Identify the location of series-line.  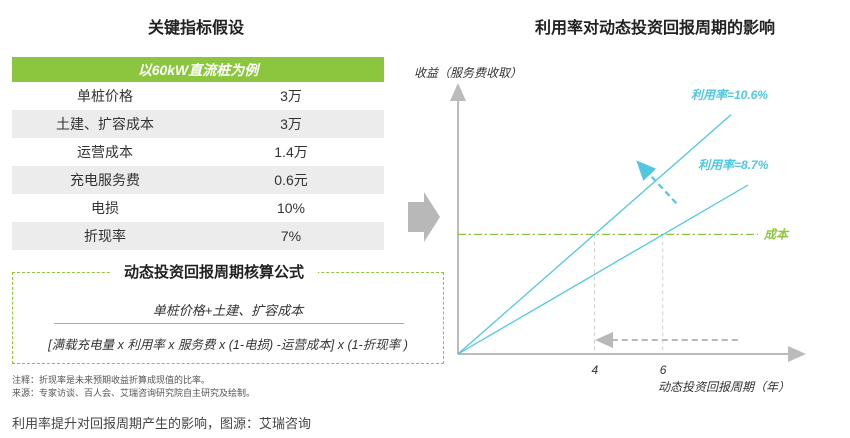
(603, 269).